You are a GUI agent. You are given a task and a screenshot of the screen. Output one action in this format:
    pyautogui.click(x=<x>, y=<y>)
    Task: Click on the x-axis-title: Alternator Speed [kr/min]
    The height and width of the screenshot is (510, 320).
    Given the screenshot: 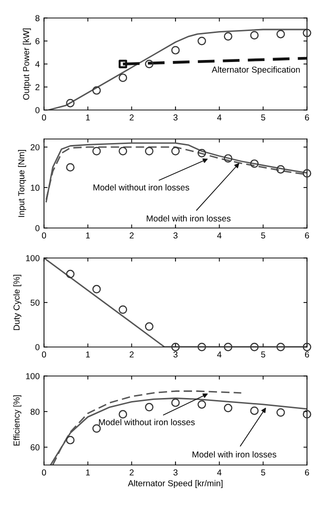 What is the action you would take?
    pyautogui.click(x=175, y=484)
    